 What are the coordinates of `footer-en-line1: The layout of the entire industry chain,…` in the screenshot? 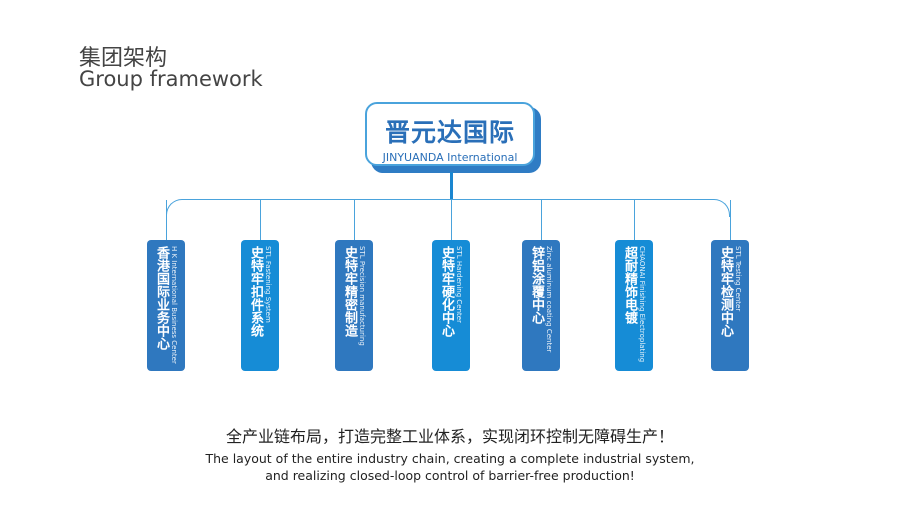 It's located at (450, 458).